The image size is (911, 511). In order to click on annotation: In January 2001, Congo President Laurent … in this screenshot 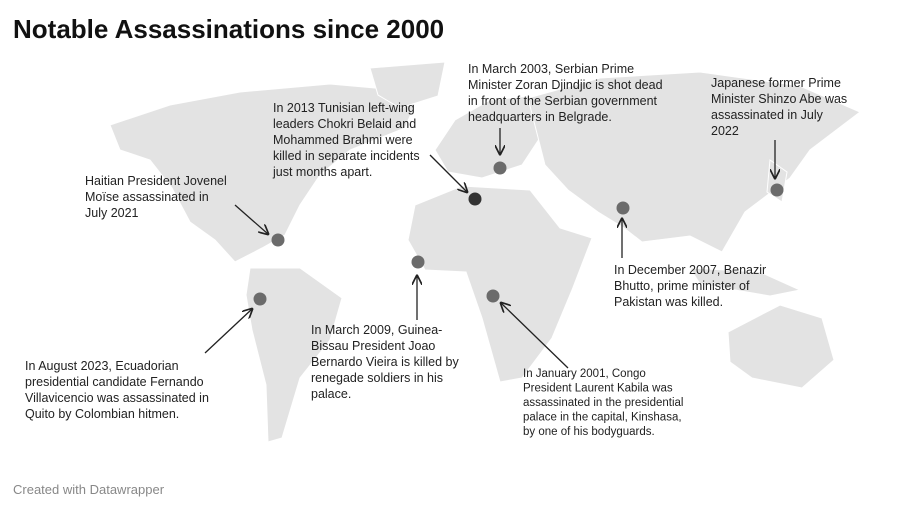, I will do `click(592, 370)`.